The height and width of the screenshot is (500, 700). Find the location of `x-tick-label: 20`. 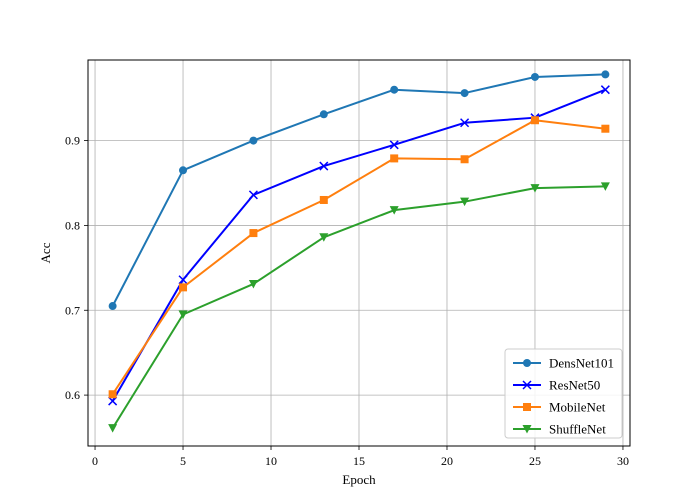

x-tick-label: 20 is located at coordinates (447, 461).